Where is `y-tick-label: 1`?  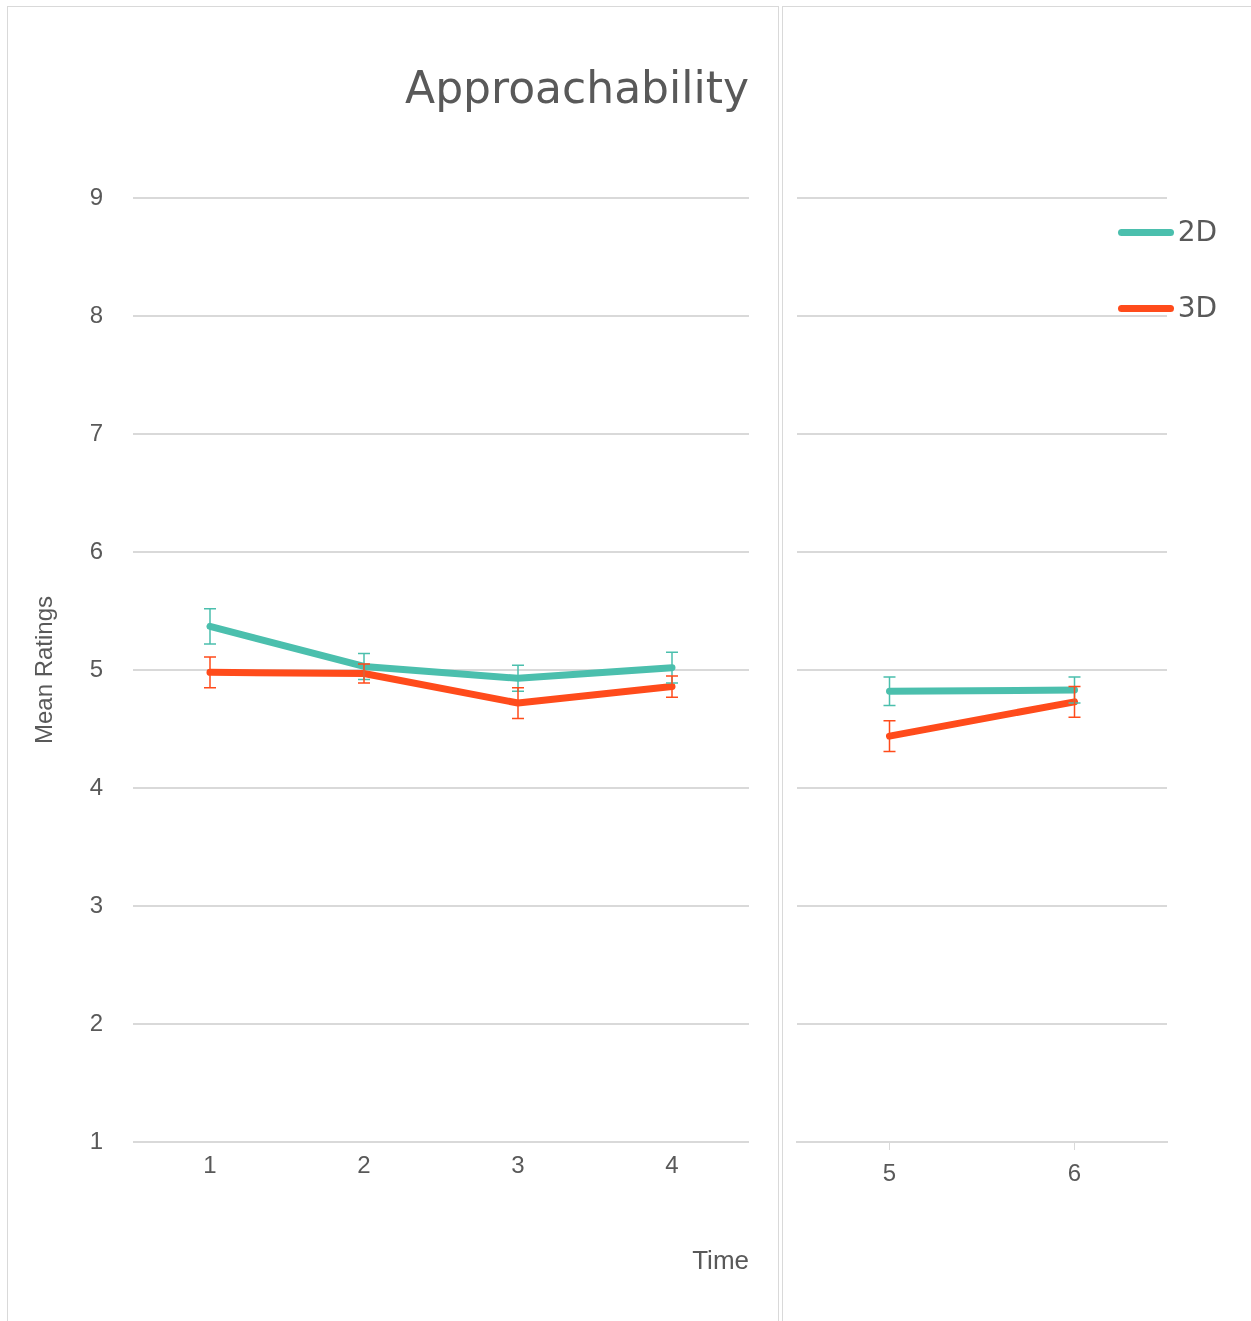
y-tick-label: 1 is located at coordinates (96, 1140).